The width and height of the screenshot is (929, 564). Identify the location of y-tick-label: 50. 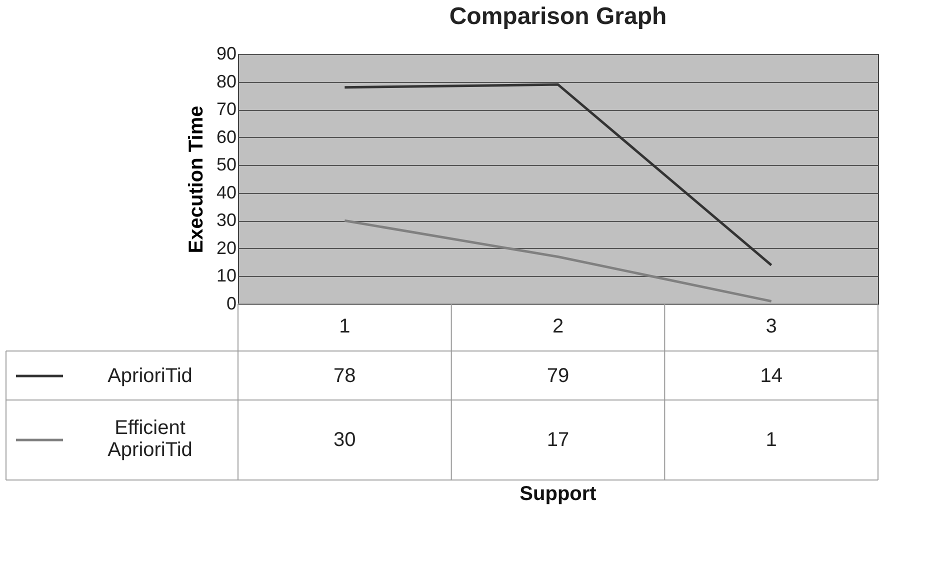
(226, 164).